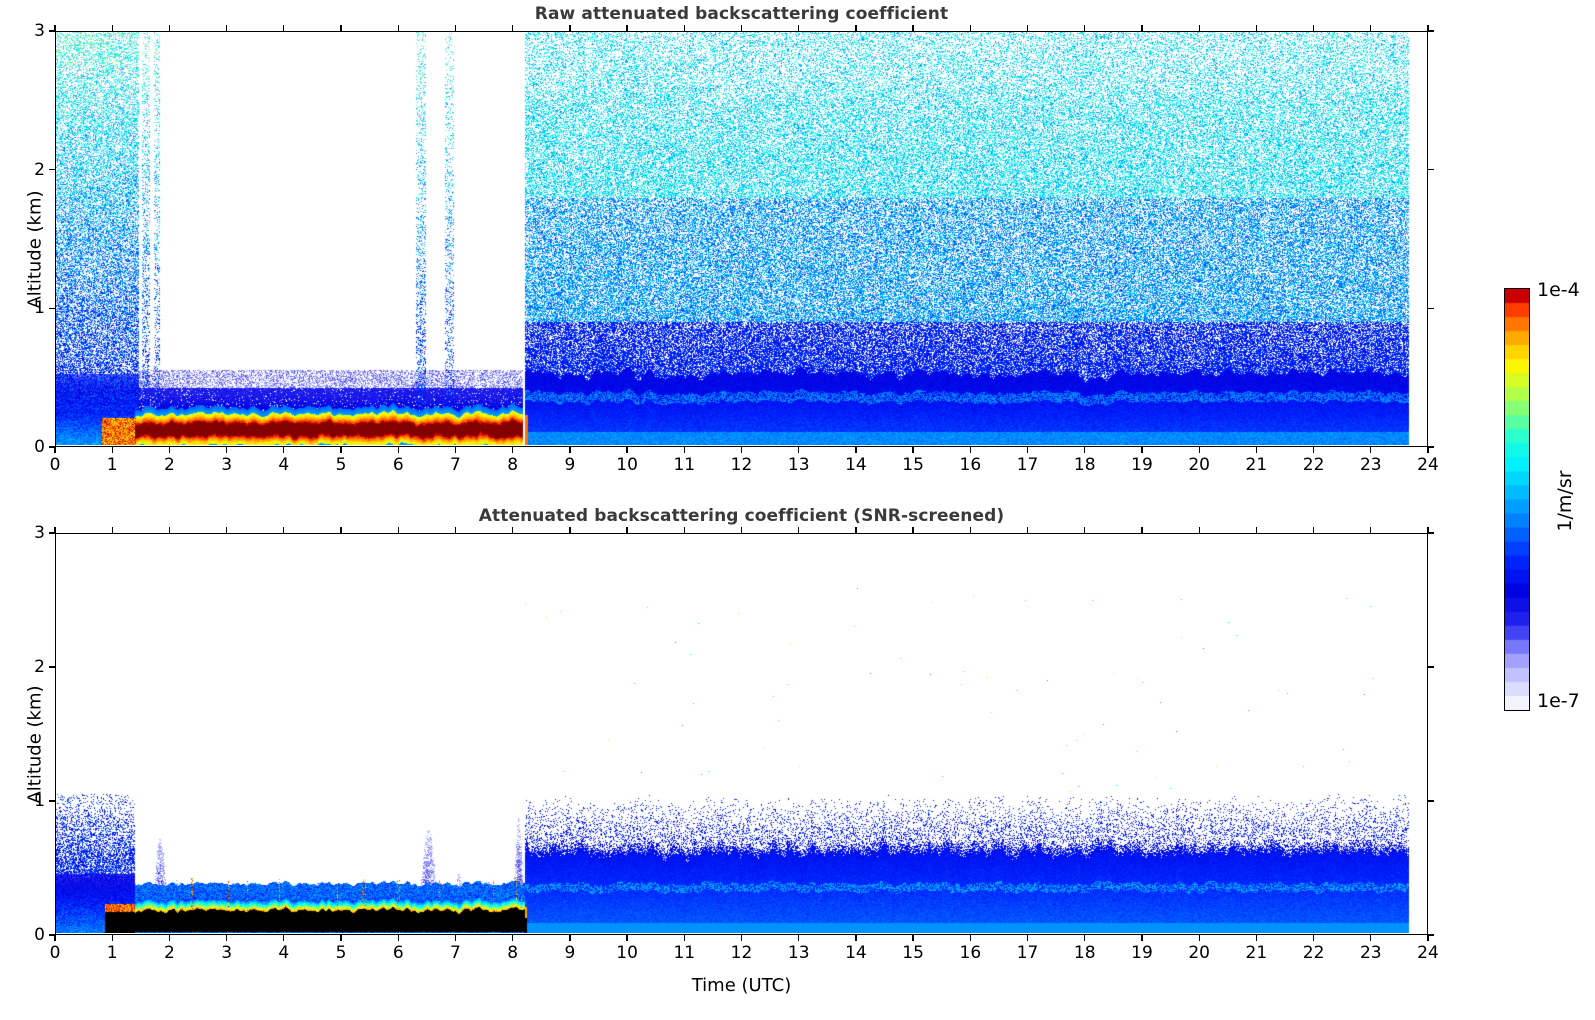 This screenshot has height=1020, width=1595. Describe the element at coordinates (35, 744) in the screenshot. I see `screened-ylabel: Altitude (km)` at that location.